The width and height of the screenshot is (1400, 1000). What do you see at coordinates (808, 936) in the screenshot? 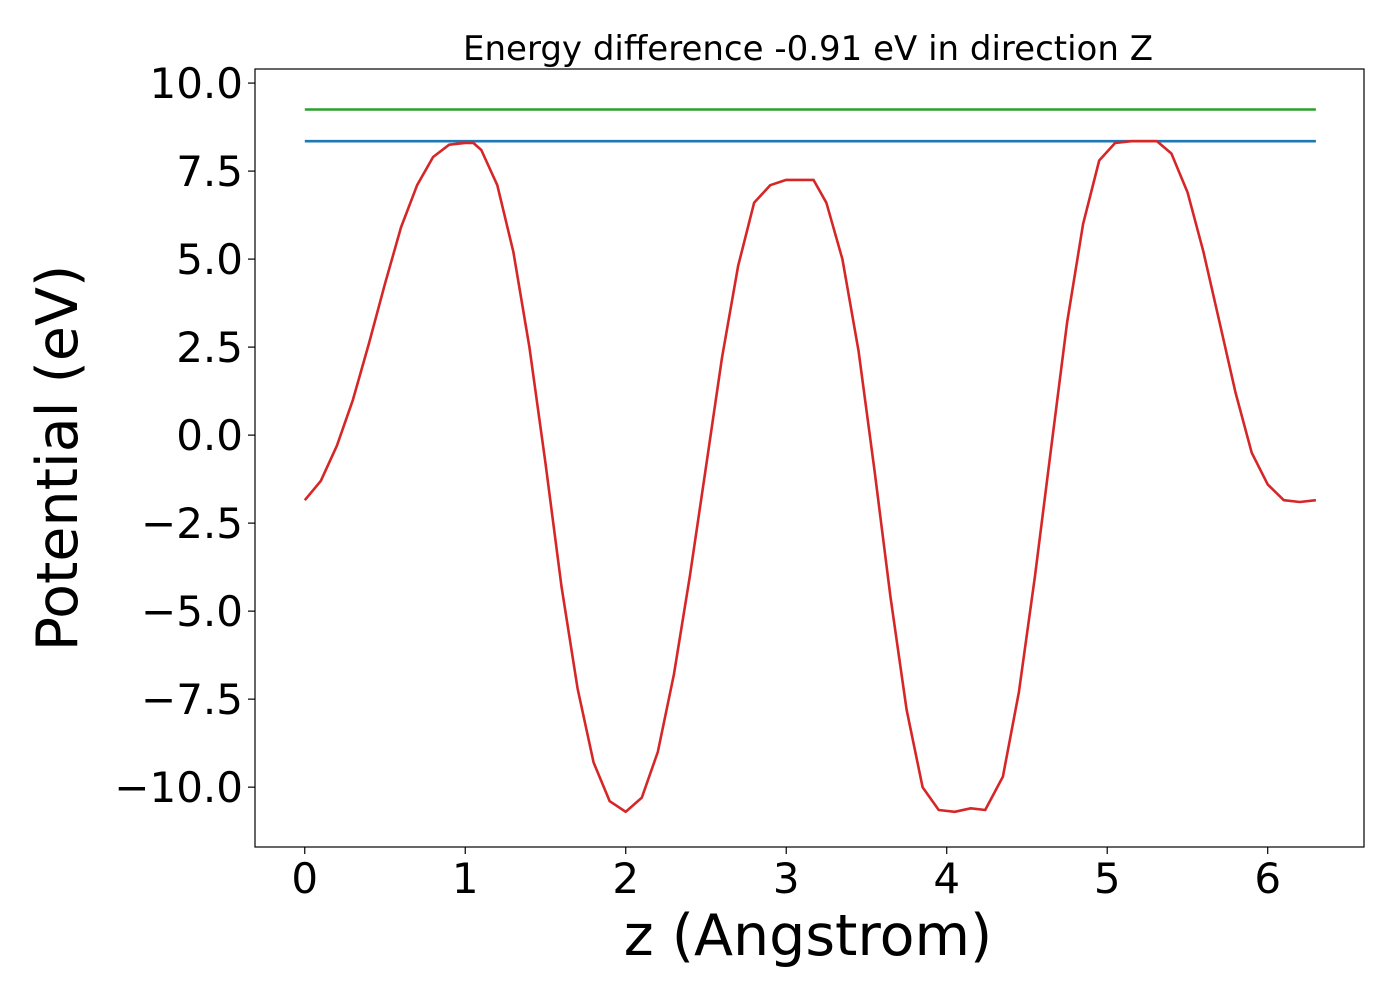
I see `x-axis-label: z (Angstrom)` at bounding box center [808, 936].